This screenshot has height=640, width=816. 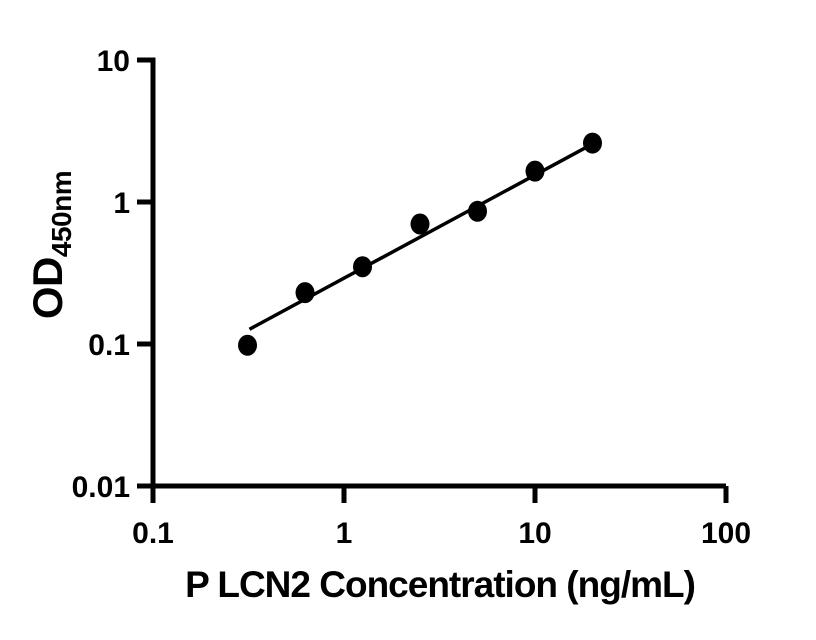 What do you see at coordinates (344, 533) in the screenshot?
I see `x-tick-label: 1` at bounding box center [344, 533].